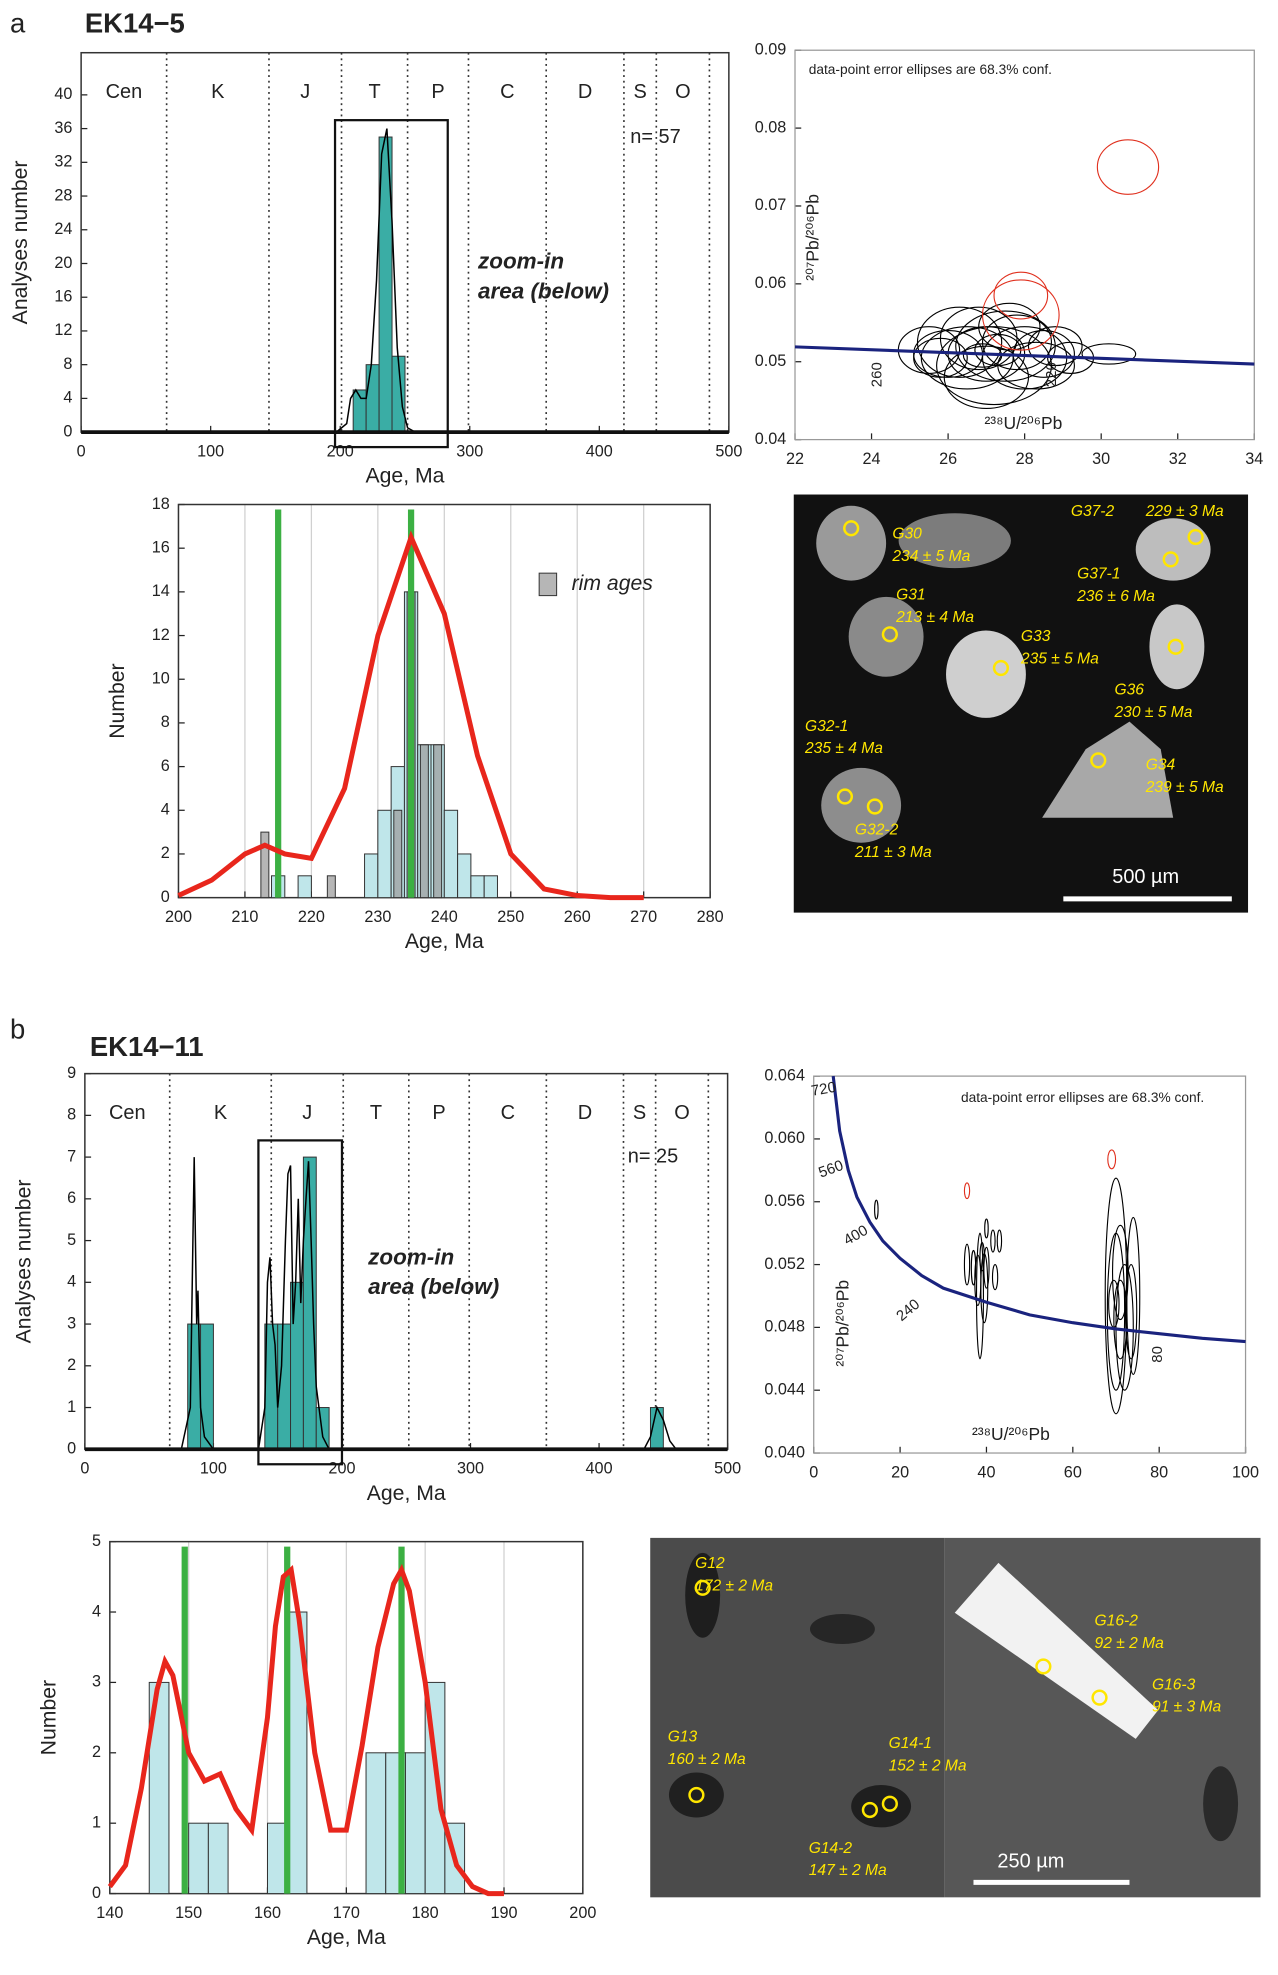  I want to click on y-tick-label: 0.056, so click(784, 1201).